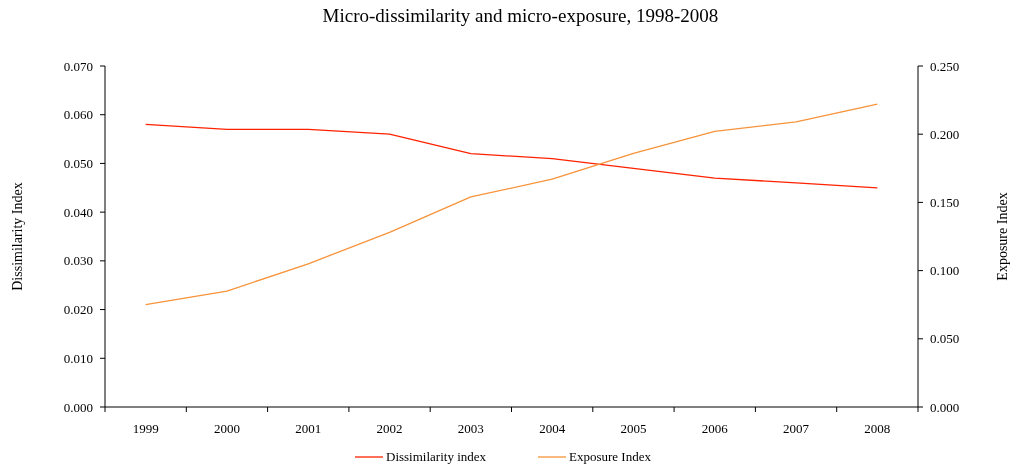  What do you see at coordinates (78, 115) in the screenshot?
I see `y-tick-label: 0.060` at bounding box center [78, 115].